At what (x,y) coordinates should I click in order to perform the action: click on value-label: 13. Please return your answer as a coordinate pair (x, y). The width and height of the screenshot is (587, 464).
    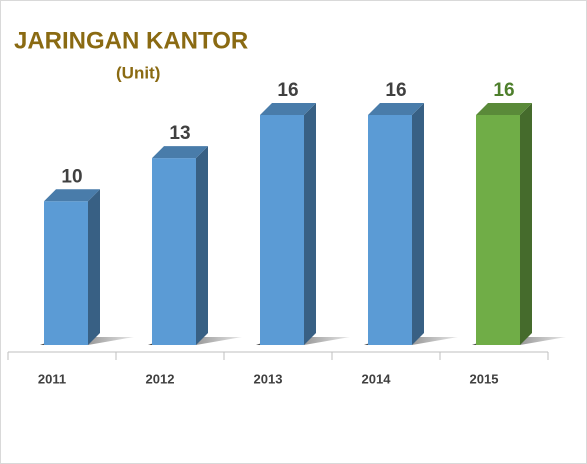
    Looking at the image, I should click on (179, 133).